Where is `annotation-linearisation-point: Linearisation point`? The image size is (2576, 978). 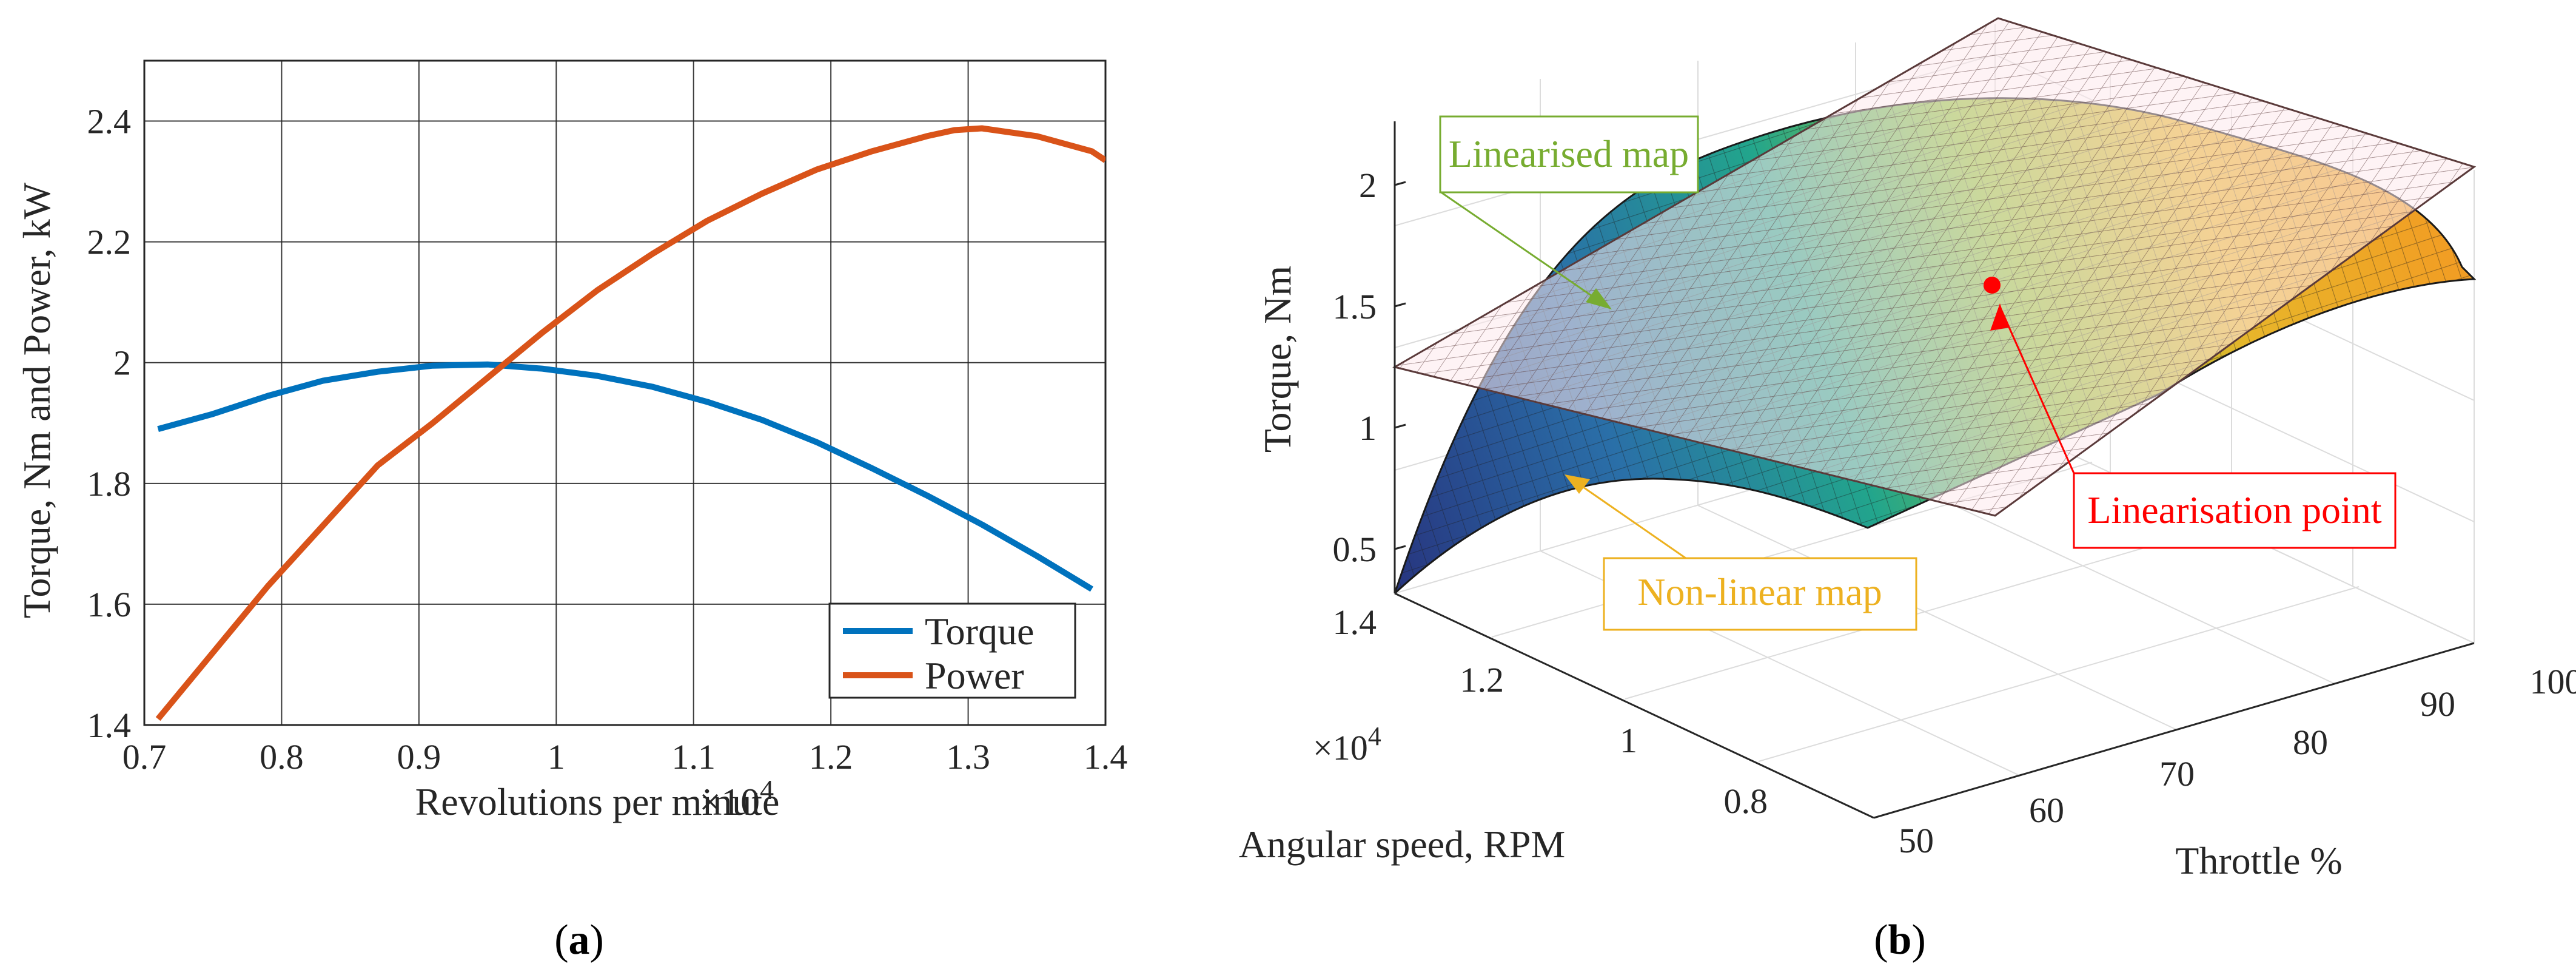 annotation-linearisation-point: Linearisation point is located at coordinates (2193, 426).